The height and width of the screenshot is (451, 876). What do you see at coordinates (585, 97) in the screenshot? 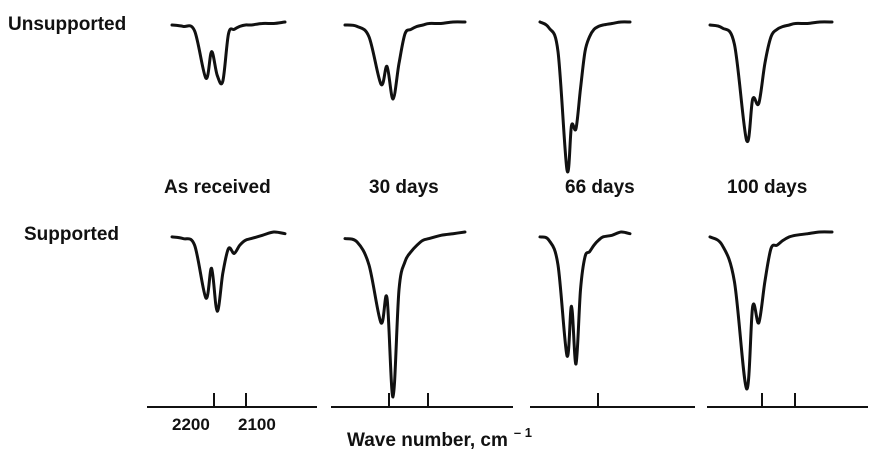
I see `spectrum-unsupported-66-days` at bounding box center [585, 97].